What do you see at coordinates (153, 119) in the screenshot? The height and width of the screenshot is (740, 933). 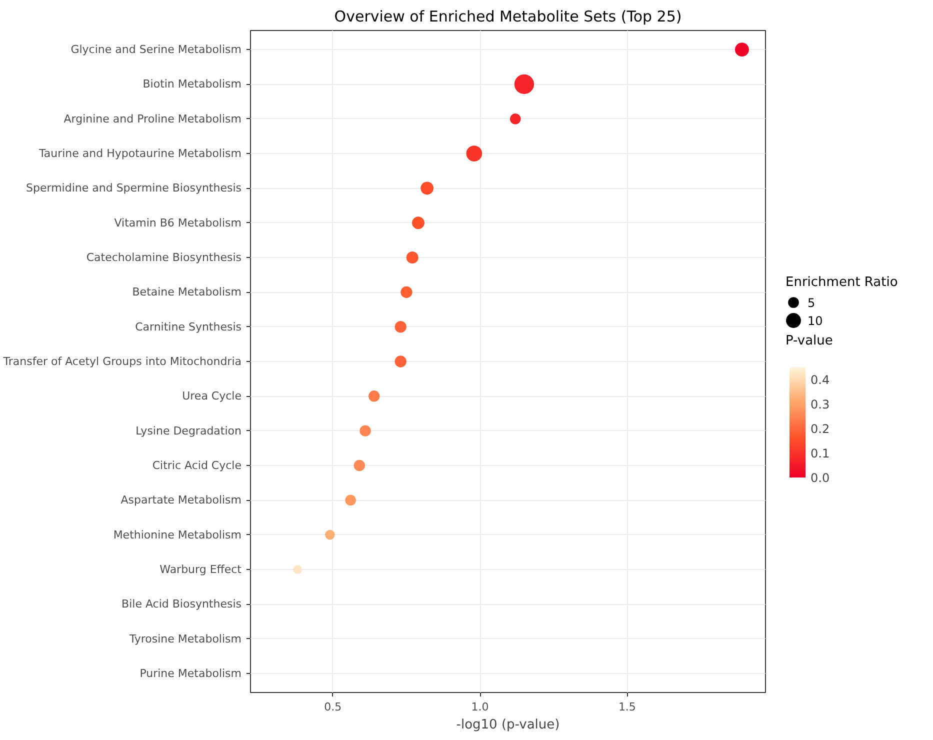 I see `y-tick-label: Arginine and Proline Metabolism` at bounding box center [153, 119].